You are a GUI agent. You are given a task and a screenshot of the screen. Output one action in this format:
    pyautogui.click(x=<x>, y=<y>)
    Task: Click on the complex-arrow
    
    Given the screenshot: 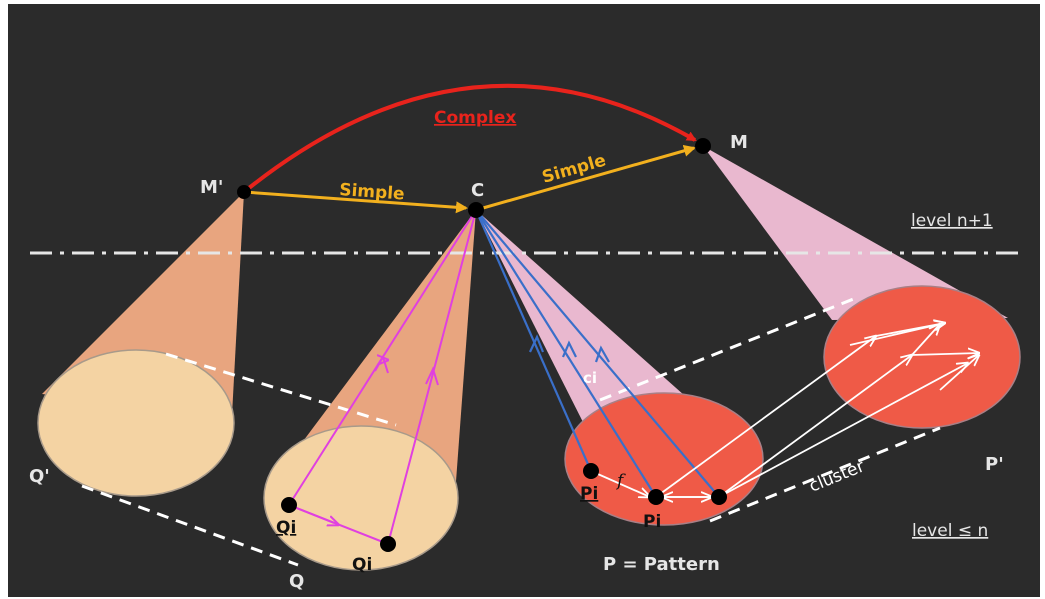 What is the action you would take?
    pyautogui.click(x=469, y=138)
    